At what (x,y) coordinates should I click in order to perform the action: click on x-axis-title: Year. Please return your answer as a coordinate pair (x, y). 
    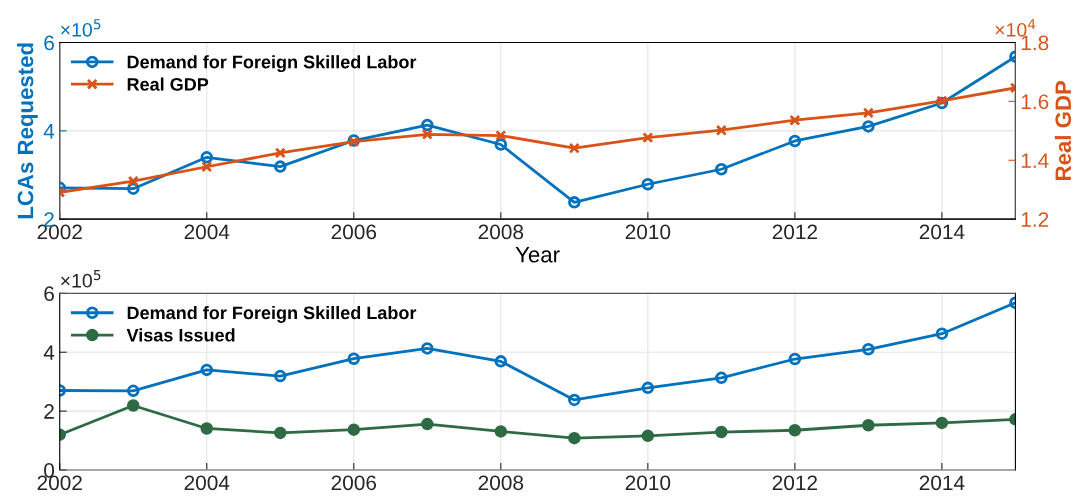
    Looking at the image, I should click on (537, 255).